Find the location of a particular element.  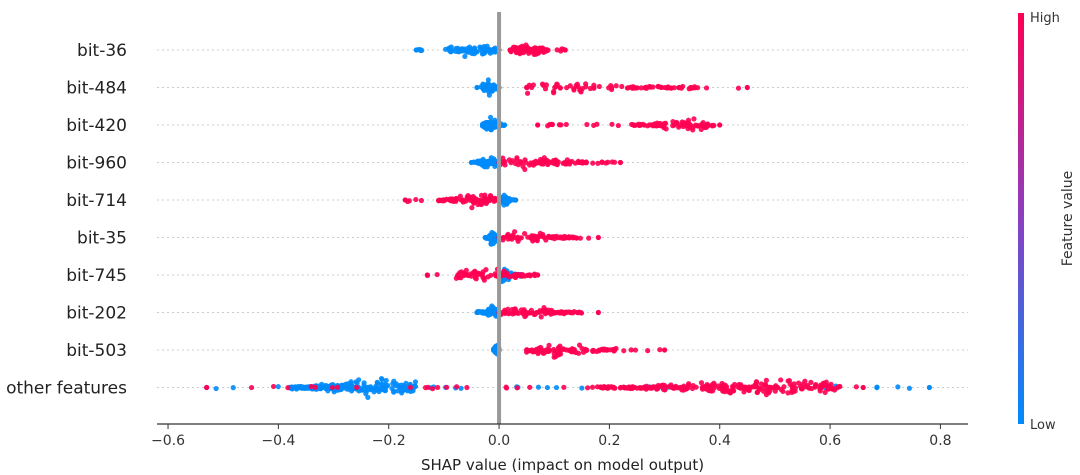

feature-label: bit-484 is located at coordinates (96, 89).